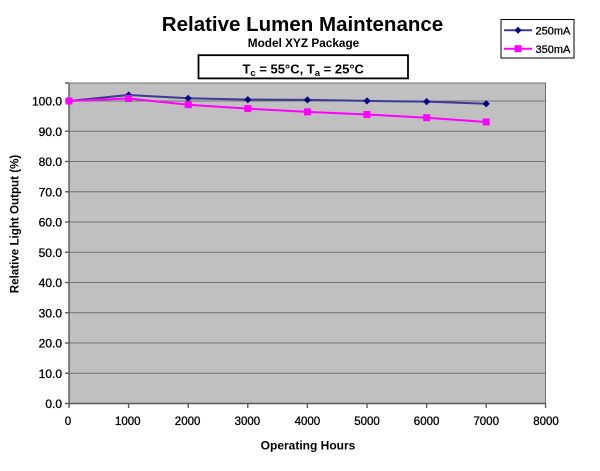  I want to click on svg-text: Relative Lumen Maintenance, so click(302, 24).